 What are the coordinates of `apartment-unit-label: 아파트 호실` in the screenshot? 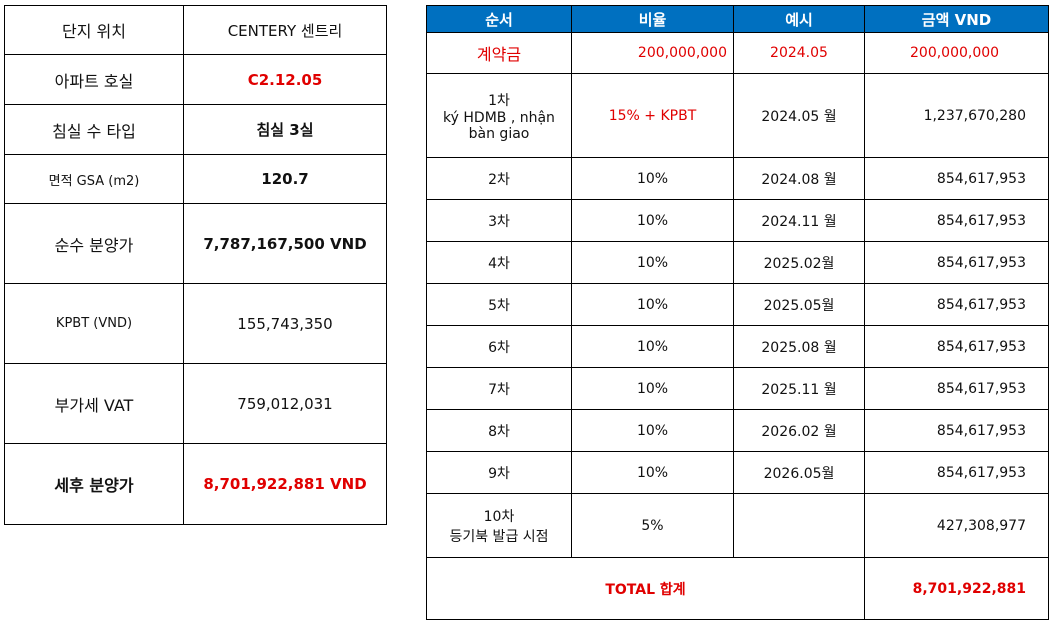 It's located at (94, 79).